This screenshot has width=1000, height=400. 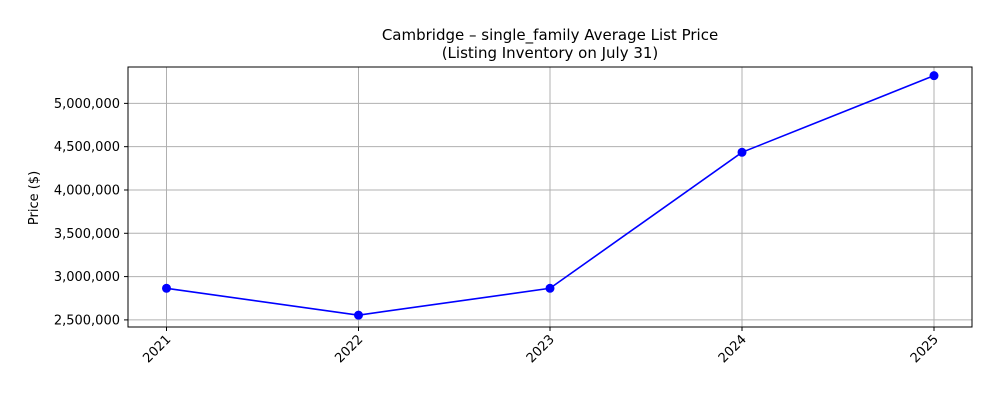 What do you see at coordinates (87, 277) in the screenshot?
I see `y-tick-label: 3,000,000` at bounding box center [87, 277].